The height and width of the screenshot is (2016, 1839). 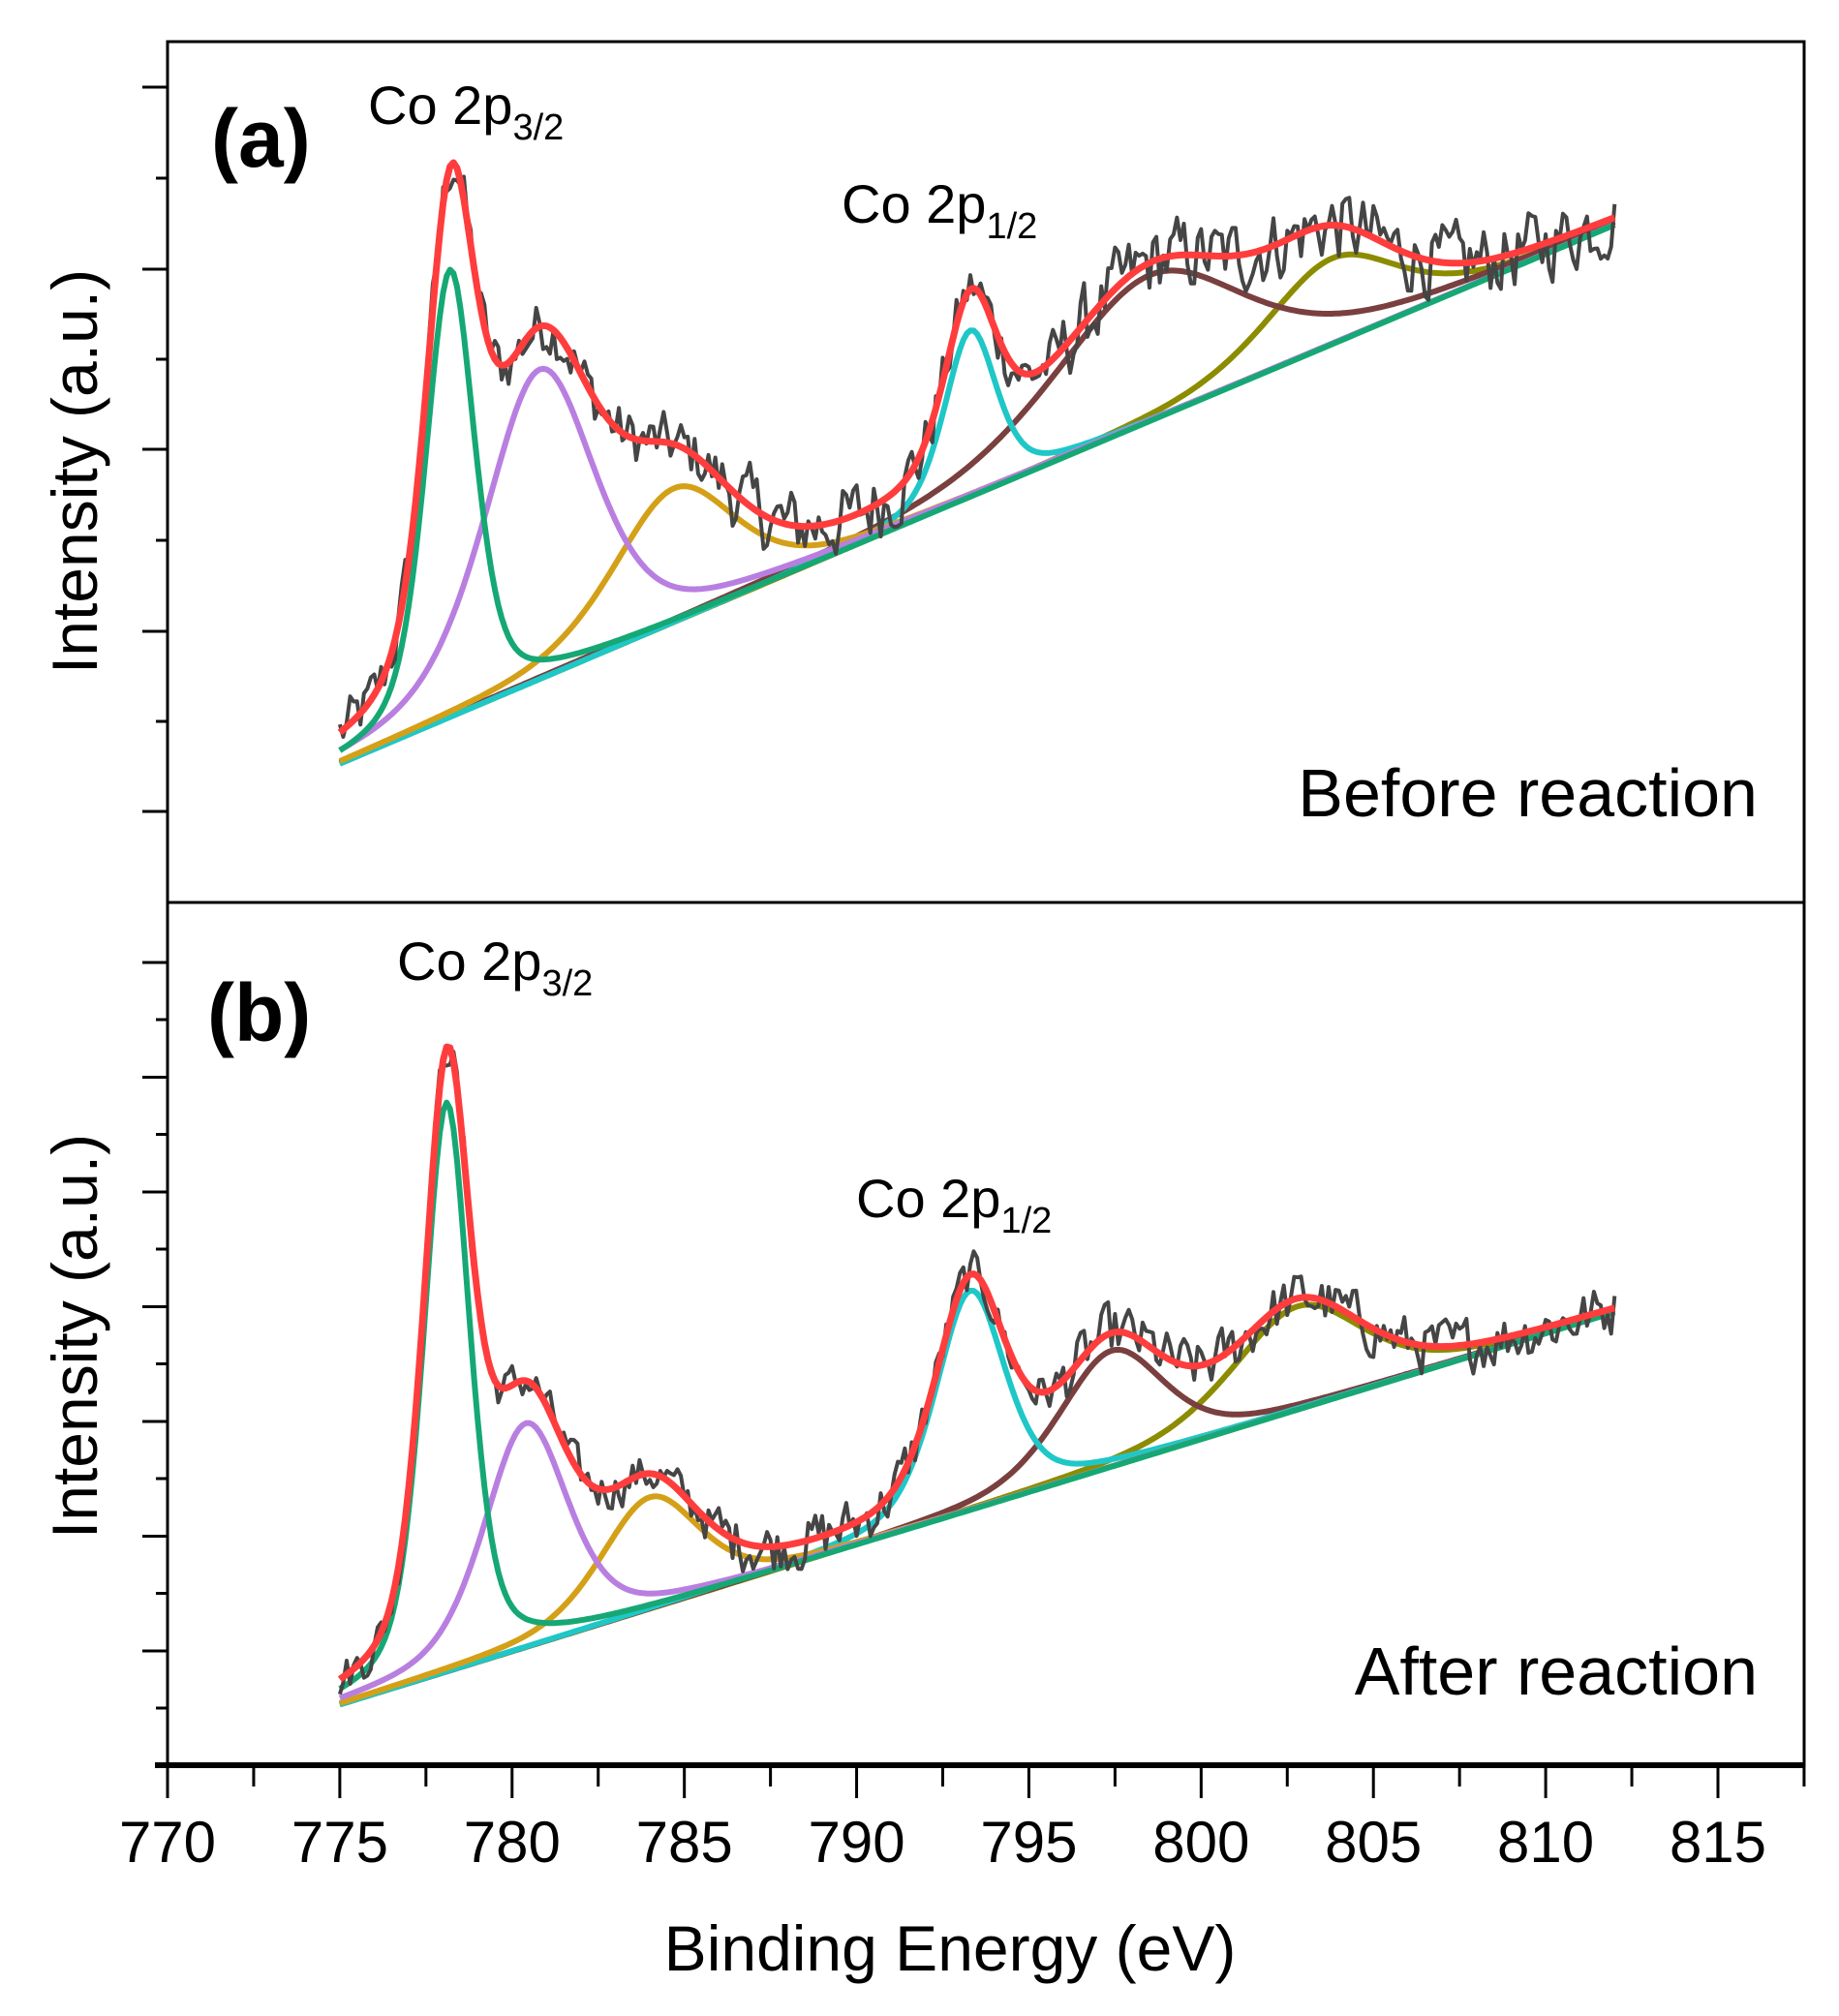 What do you see at coordinates (1545, 1842) in the screenshot?
I see `x-tick-label: 810` at bounding box center [1545, 1842].